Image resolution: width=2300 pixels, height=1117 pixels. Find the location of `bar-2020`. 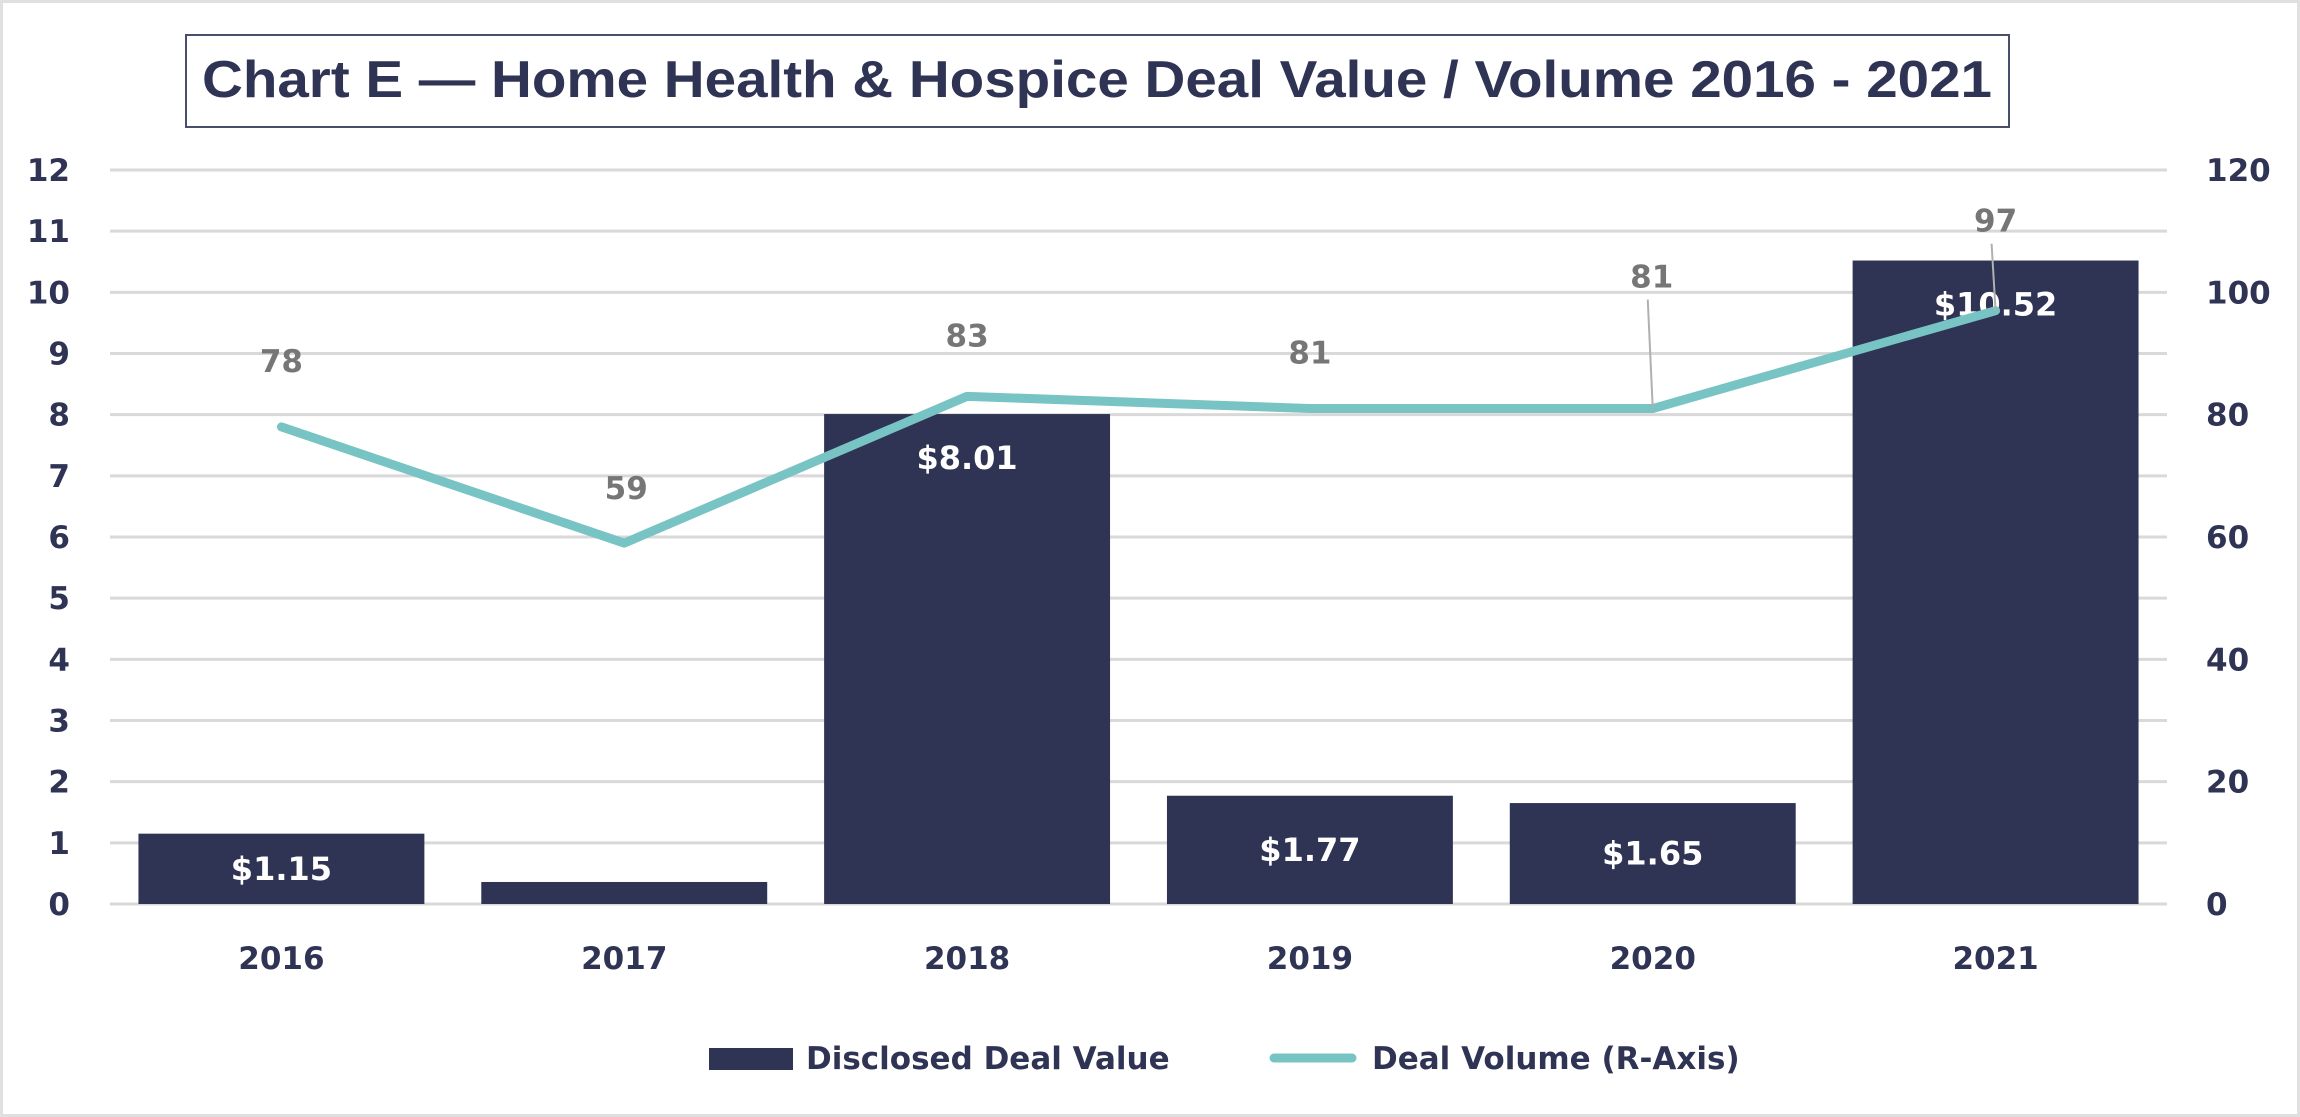

bar-2020 is located at coordinates (1652, 853).